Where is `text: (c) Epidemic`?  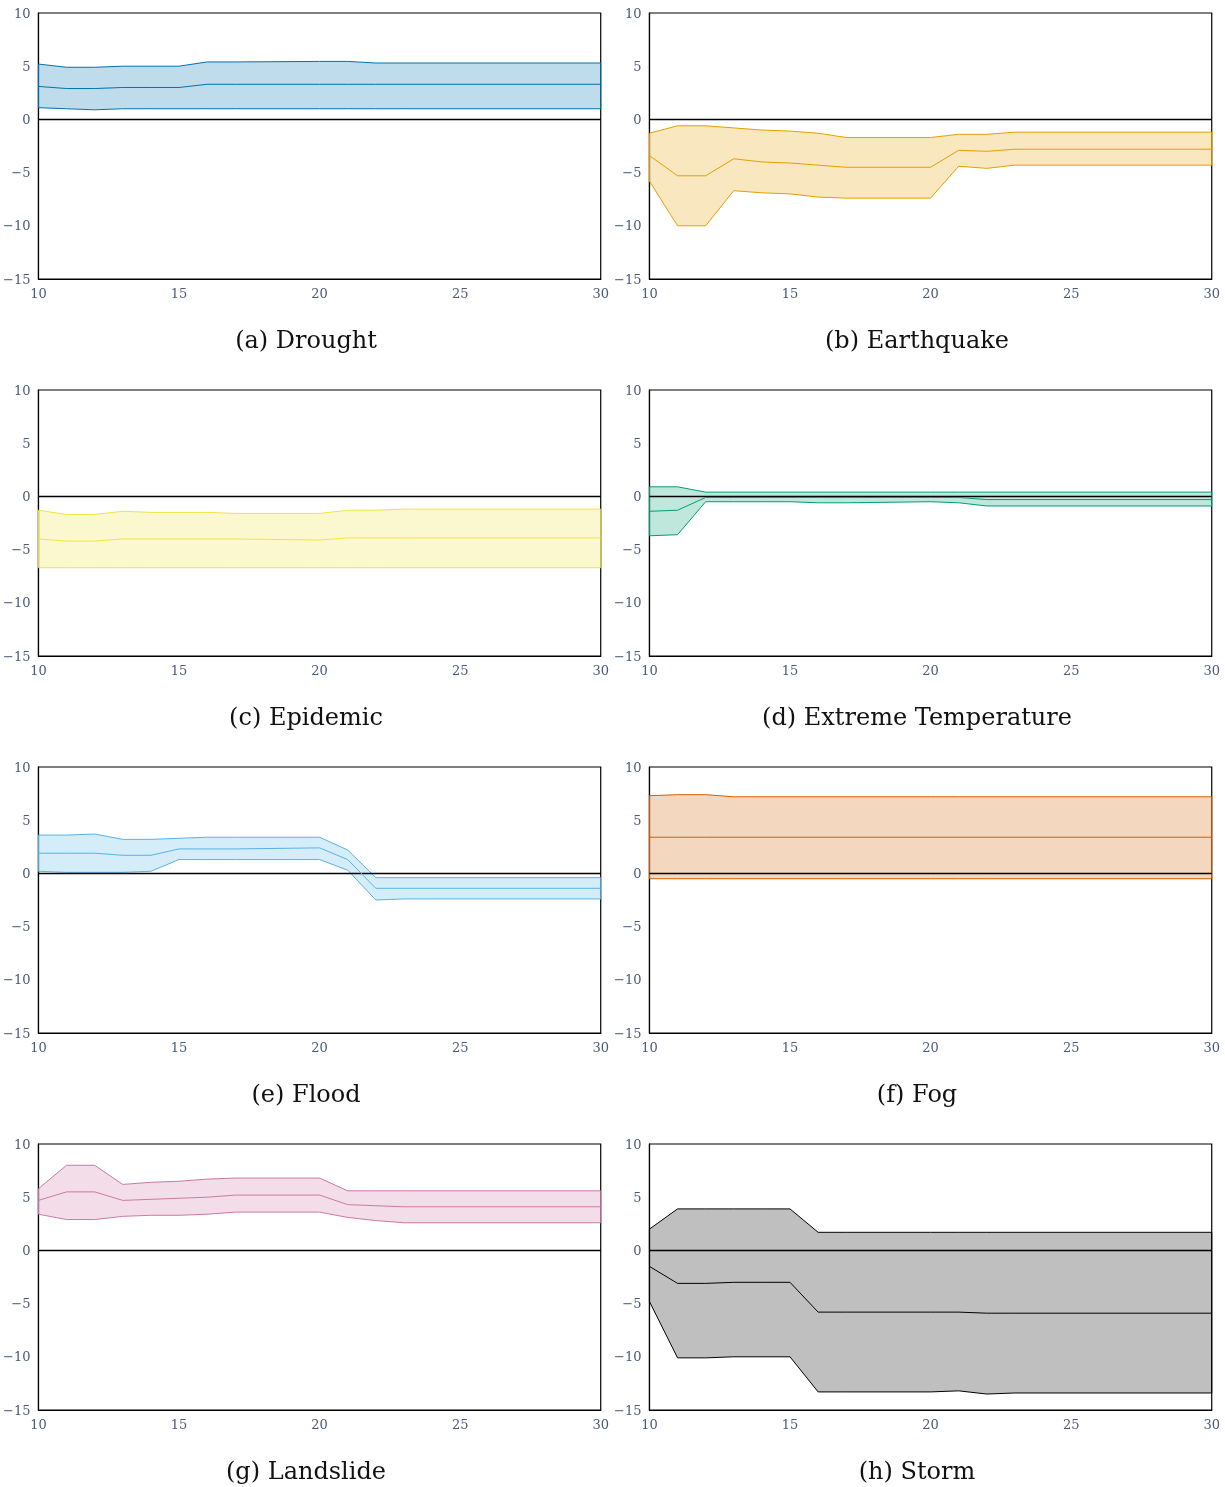 text: (c) Epidemic is located at coordinates (306, 717).